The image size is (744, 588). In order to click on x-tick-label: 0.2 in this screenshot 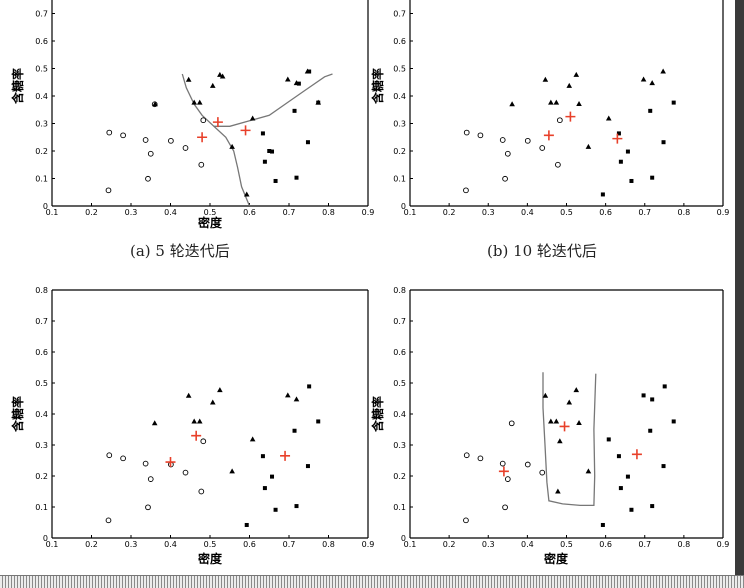, I will do `click(91, 212)`.